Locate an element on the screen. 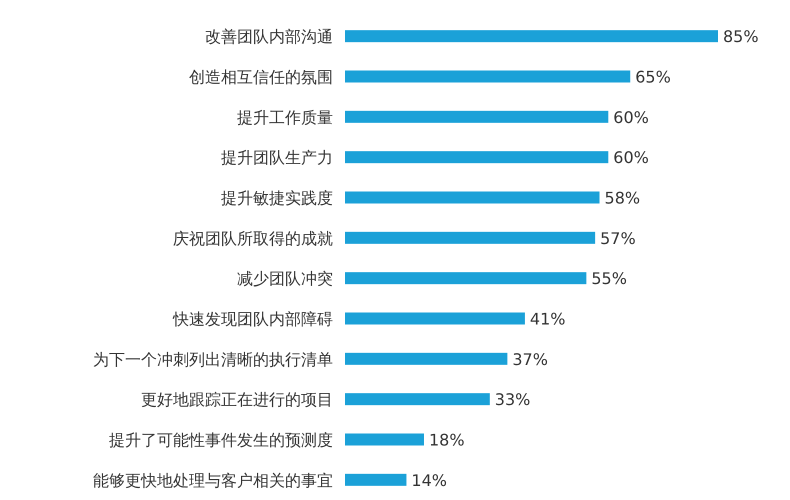 The height and width of the screenshot is (500, 790). y-tick-label: 为下一个冲刺列出清晰的执行清单 is located at coordinates (213, 359).